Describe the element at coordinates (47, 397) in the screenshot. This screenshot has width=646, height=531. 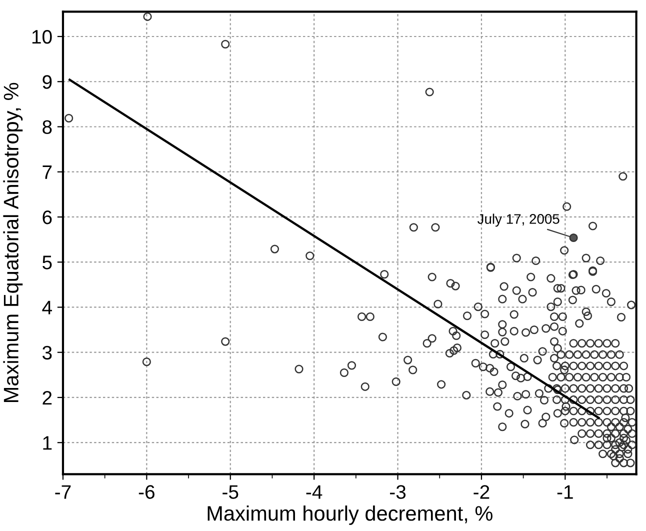
I see `y-tick-label: 2` at that location.